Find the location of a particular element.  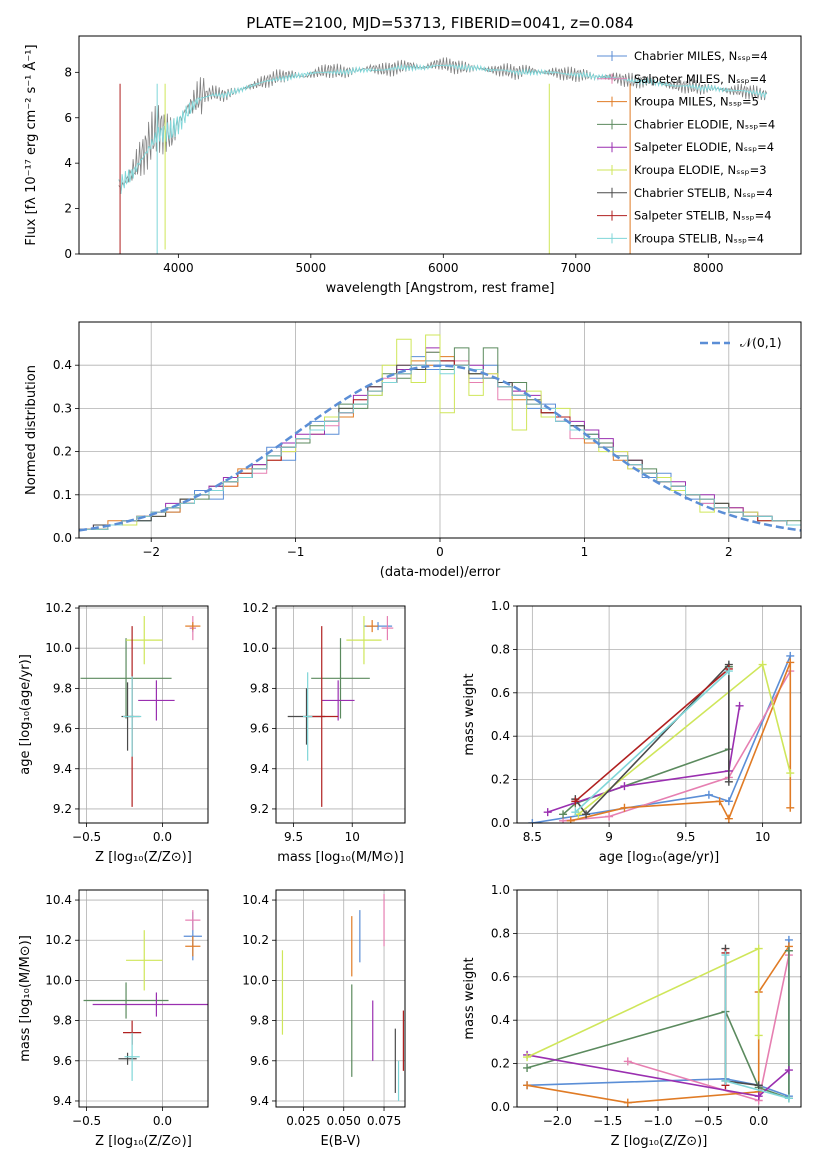

ticks: 9.5 10 9.2 9.4 9.6 9.8 10.0 10.2 is located at coordinates (301, 722).